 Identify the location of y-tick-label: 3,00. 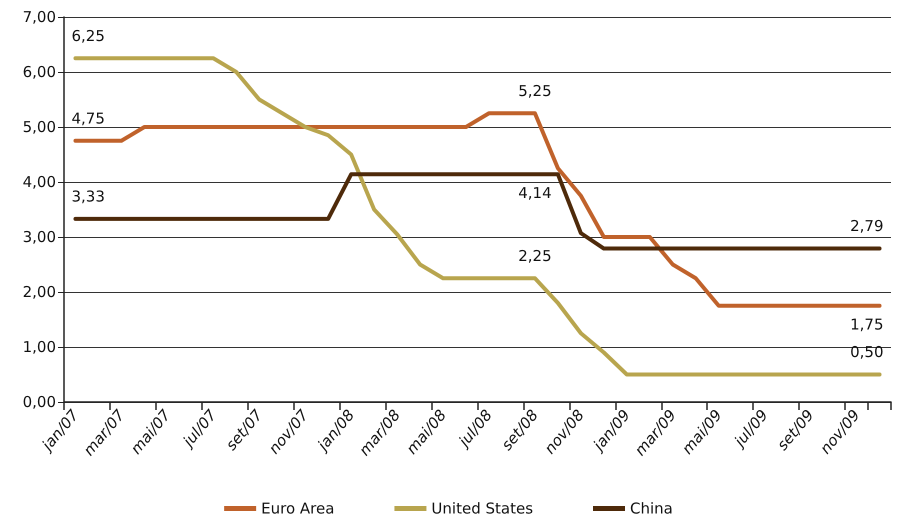
(39, 237).